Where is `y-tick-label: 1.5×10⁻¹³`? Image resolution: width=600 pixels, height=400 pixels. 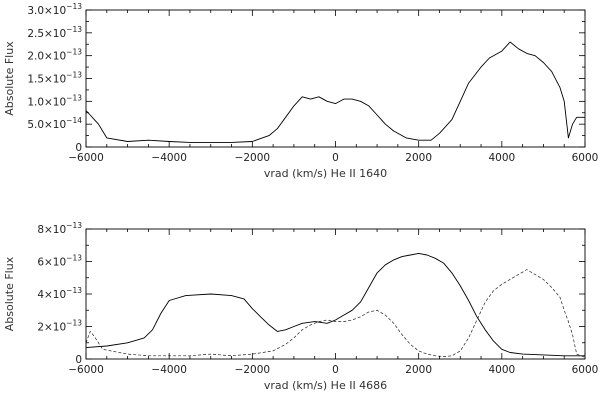
y-tick-label: 1.5×10⁻¹³ is located at coordinates (54, 78).